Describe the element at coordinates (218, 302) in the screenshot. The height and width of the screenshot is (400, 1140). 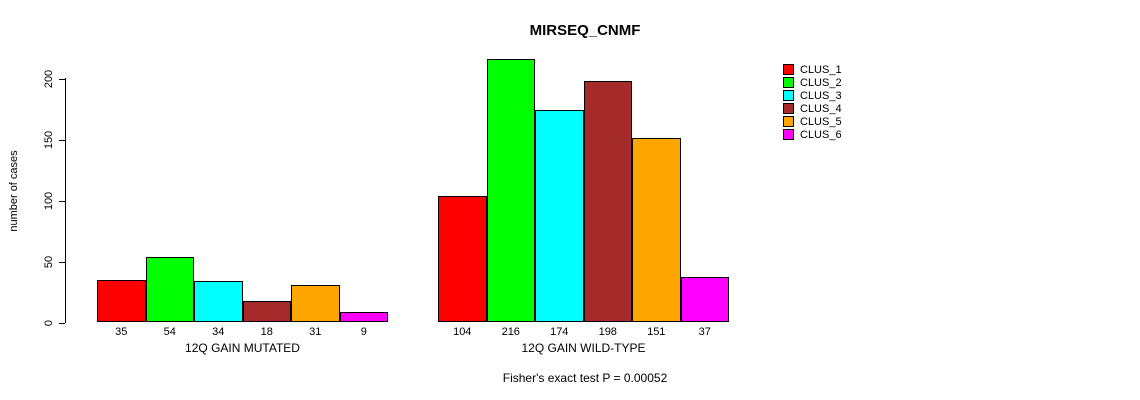
I see `bar-clus_3-mutated` at that location.